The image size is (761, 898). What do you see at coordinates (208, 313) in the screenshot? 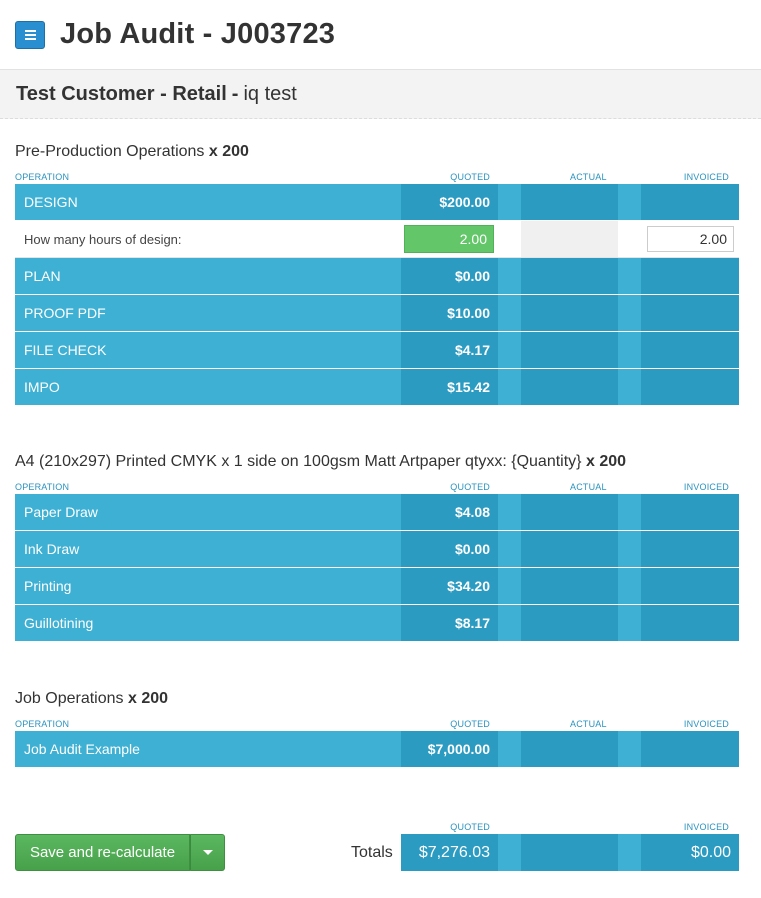
I see `operation-name: PROOF PDF` at bounding box center [208, 313].